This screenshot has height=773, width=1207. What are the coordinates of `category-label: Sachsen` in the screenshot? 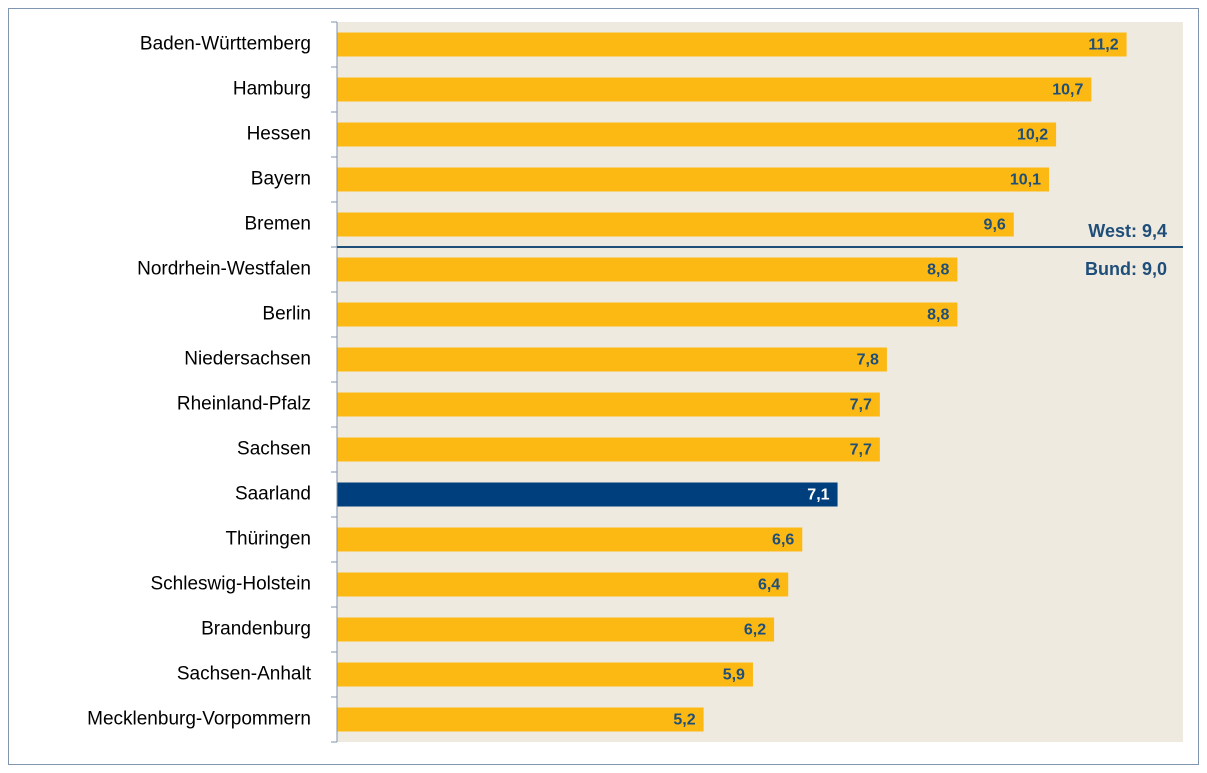 It's located at (274, 449).